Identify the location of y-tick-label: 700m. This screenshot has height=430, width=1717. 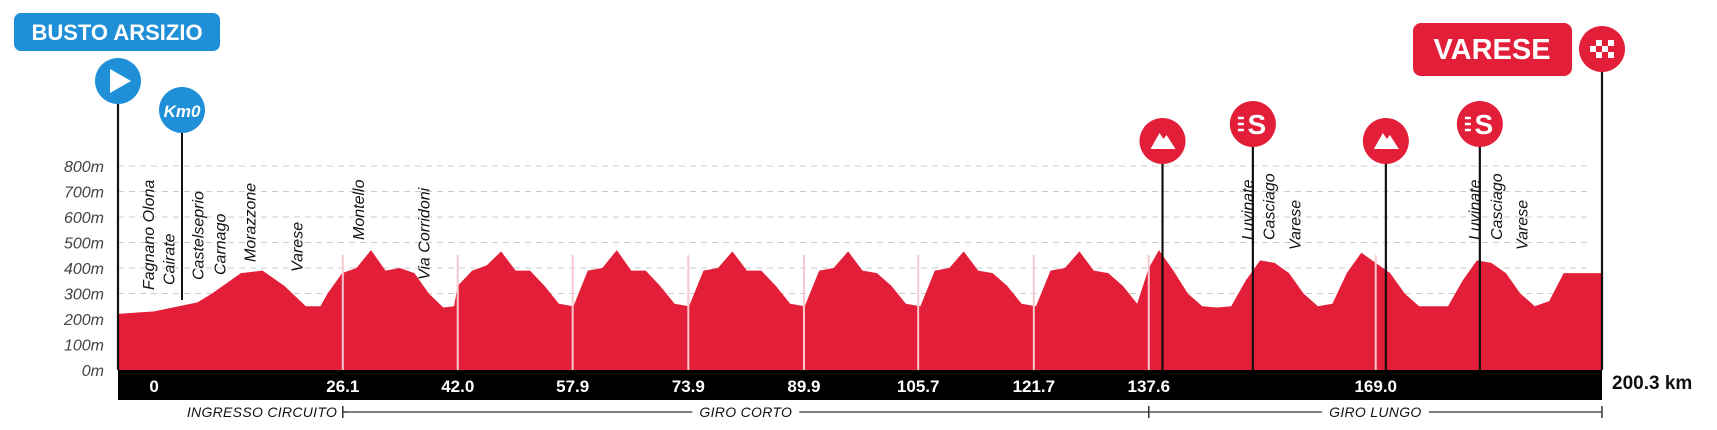
(84, 193).